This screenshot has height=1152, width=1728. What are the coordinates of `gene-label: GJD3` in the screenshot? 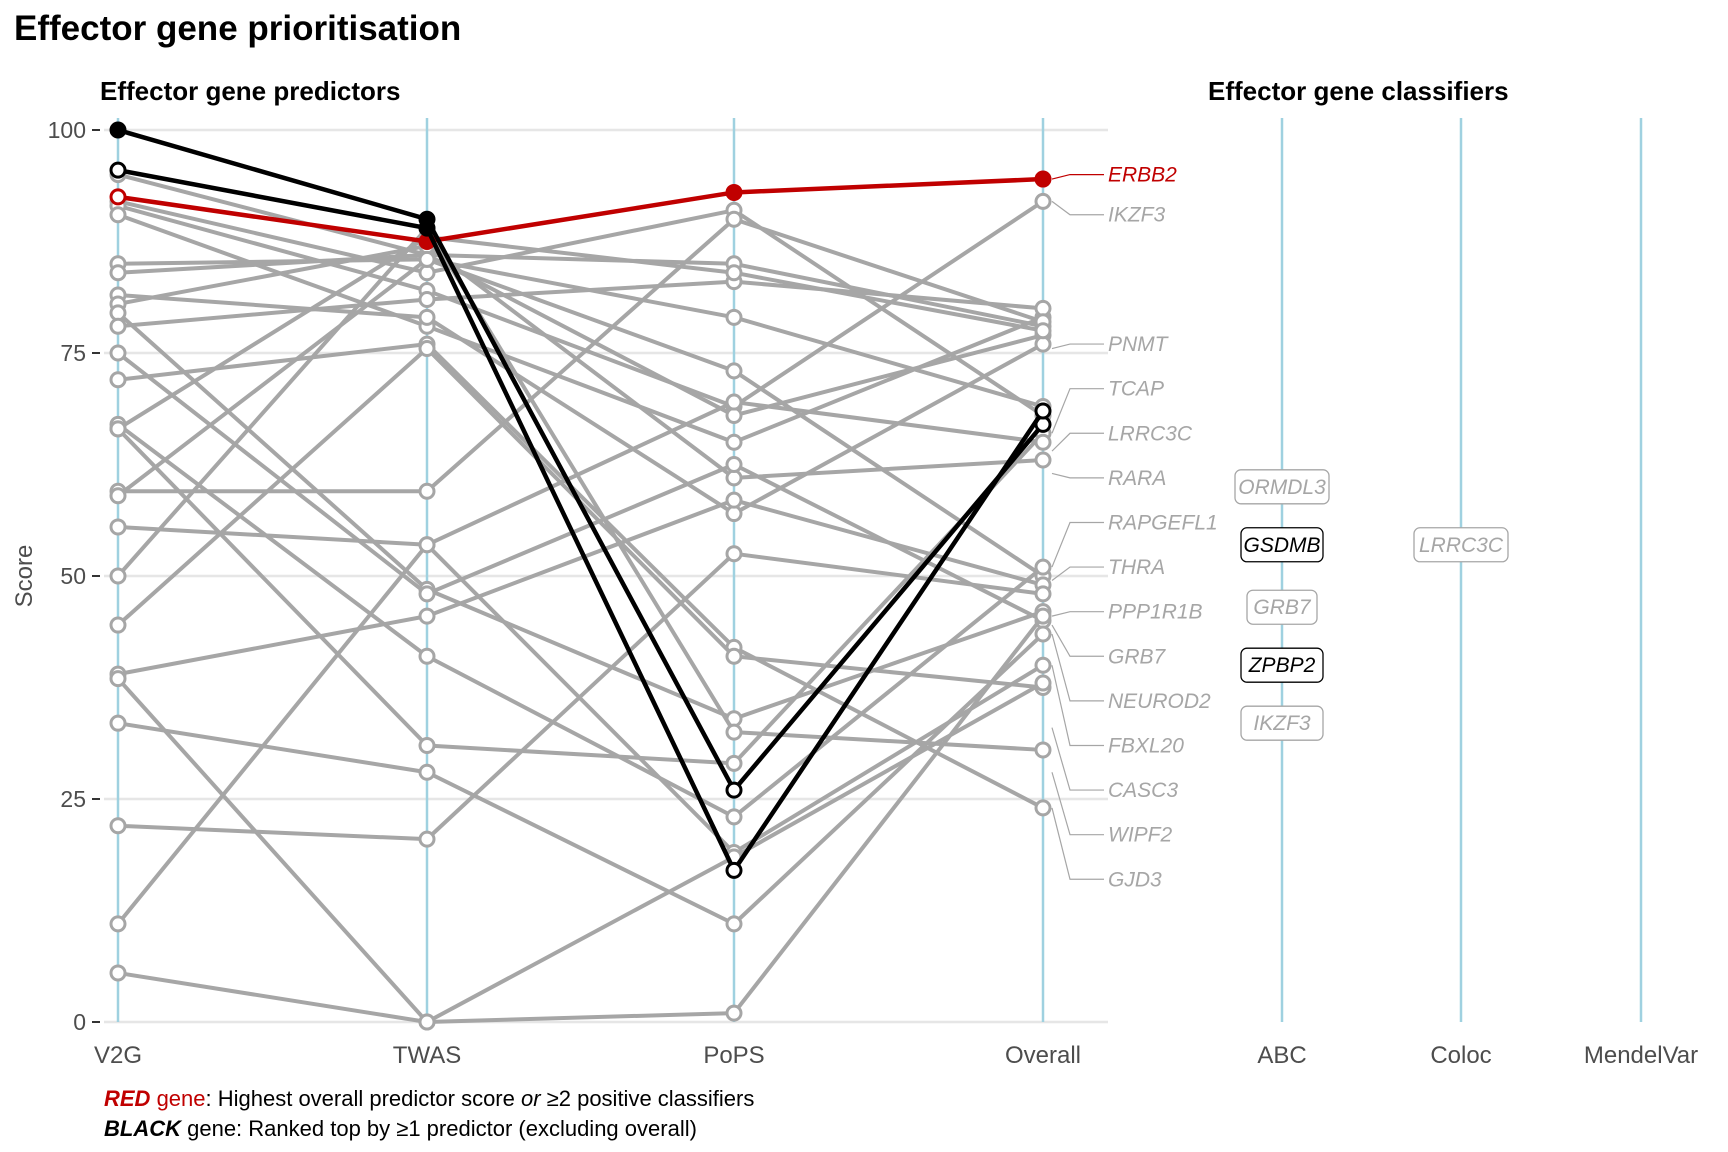 It's located at (1135, 879).